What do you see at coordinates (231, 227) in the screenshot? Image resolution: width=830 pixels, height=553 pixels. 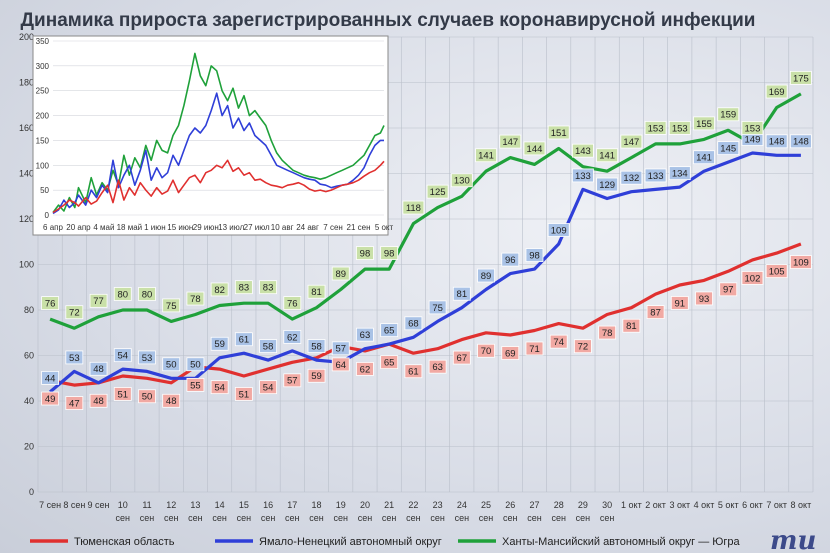 I see `inset-x-tick-label: 13 июл` at bounding box center [231, 227].